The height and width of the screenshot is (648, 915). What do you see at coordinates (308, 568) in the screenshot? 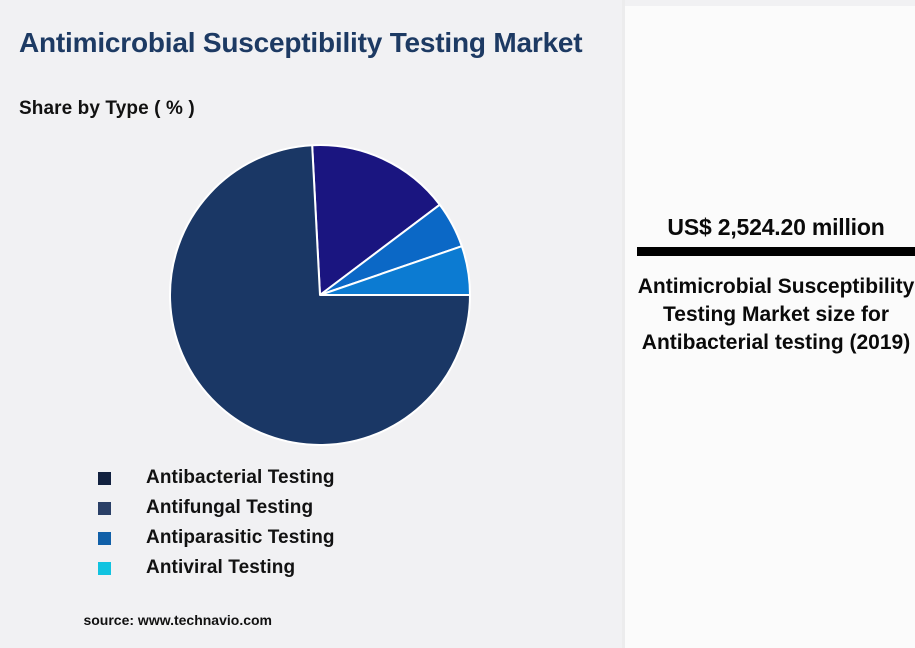
I see `legend-item-antiviral: Antiviral Testing` at bounding box center [308, 568].